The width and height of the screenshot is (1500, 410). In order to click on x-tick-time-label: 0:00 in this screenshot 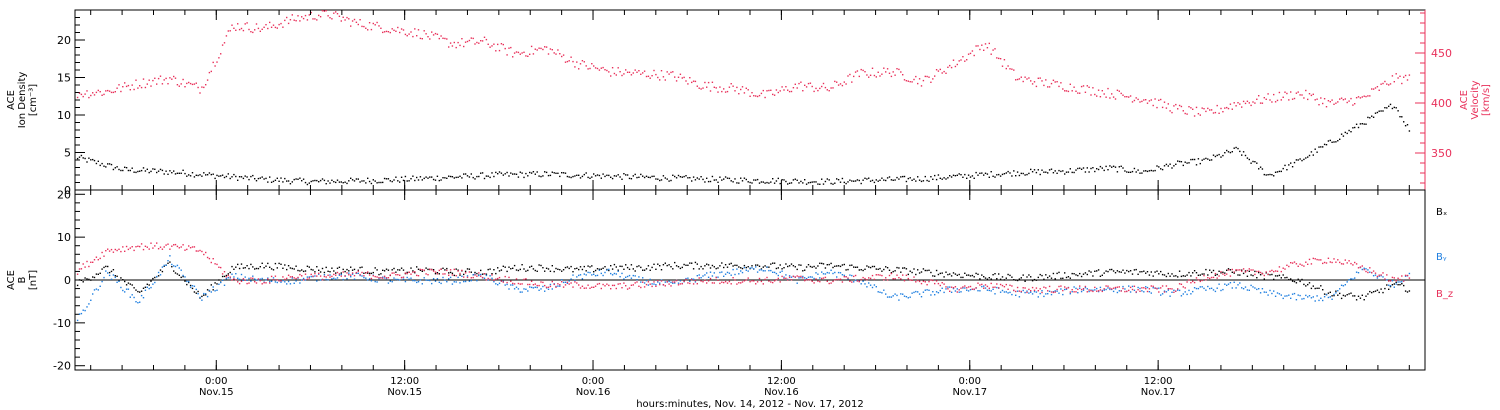, I will do `click(593, 381)`.